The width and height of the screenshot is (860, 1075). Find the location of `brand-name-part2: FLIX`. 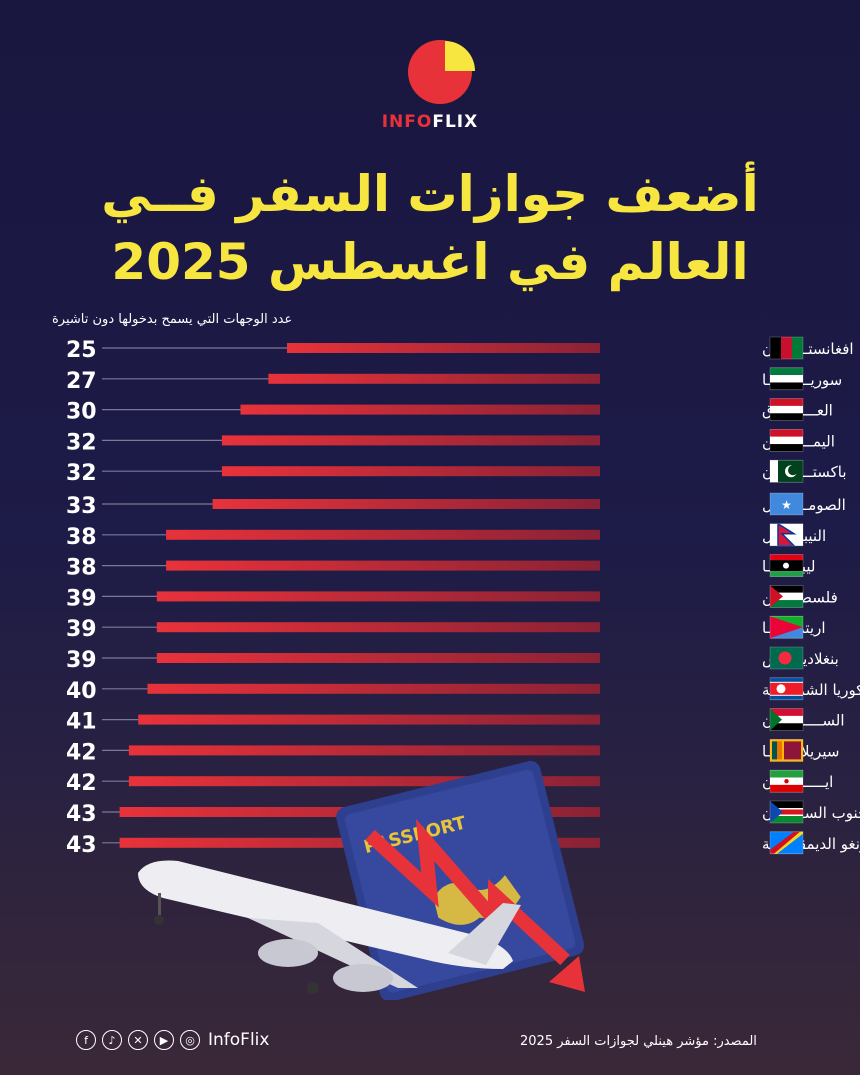

brand-name-part2: FLIX is located at coordinates (455, 122).